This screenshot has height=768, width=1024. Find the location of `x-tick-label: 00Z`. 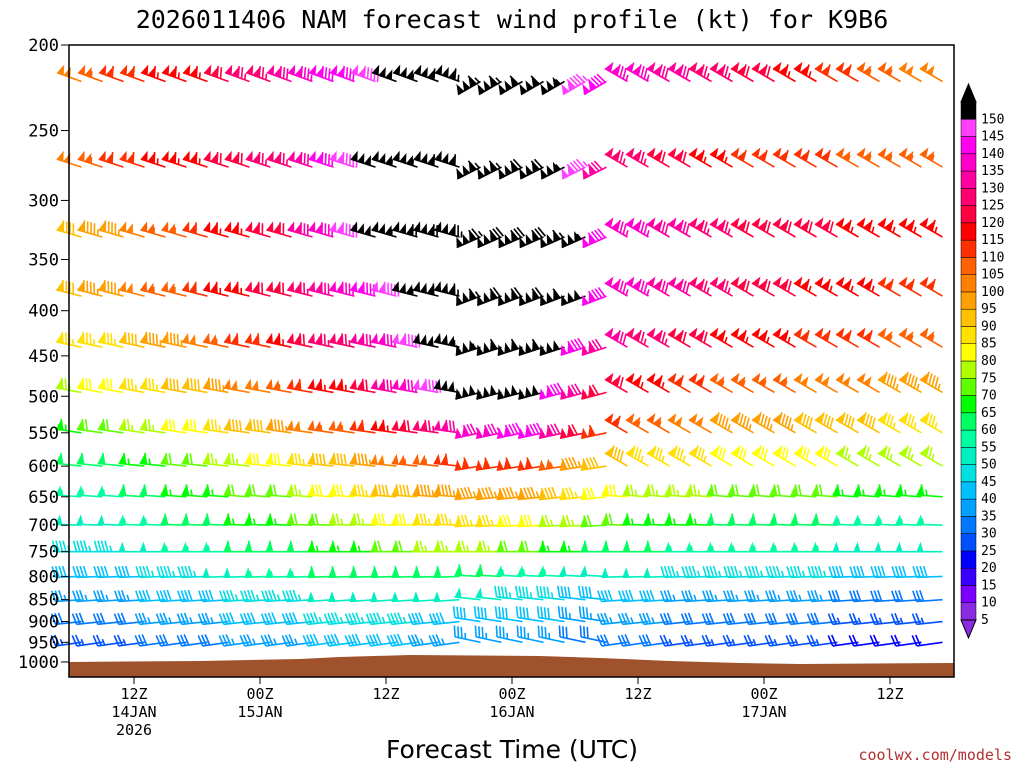

x-tick-label: 00Z is located at coordinates (511, 694).